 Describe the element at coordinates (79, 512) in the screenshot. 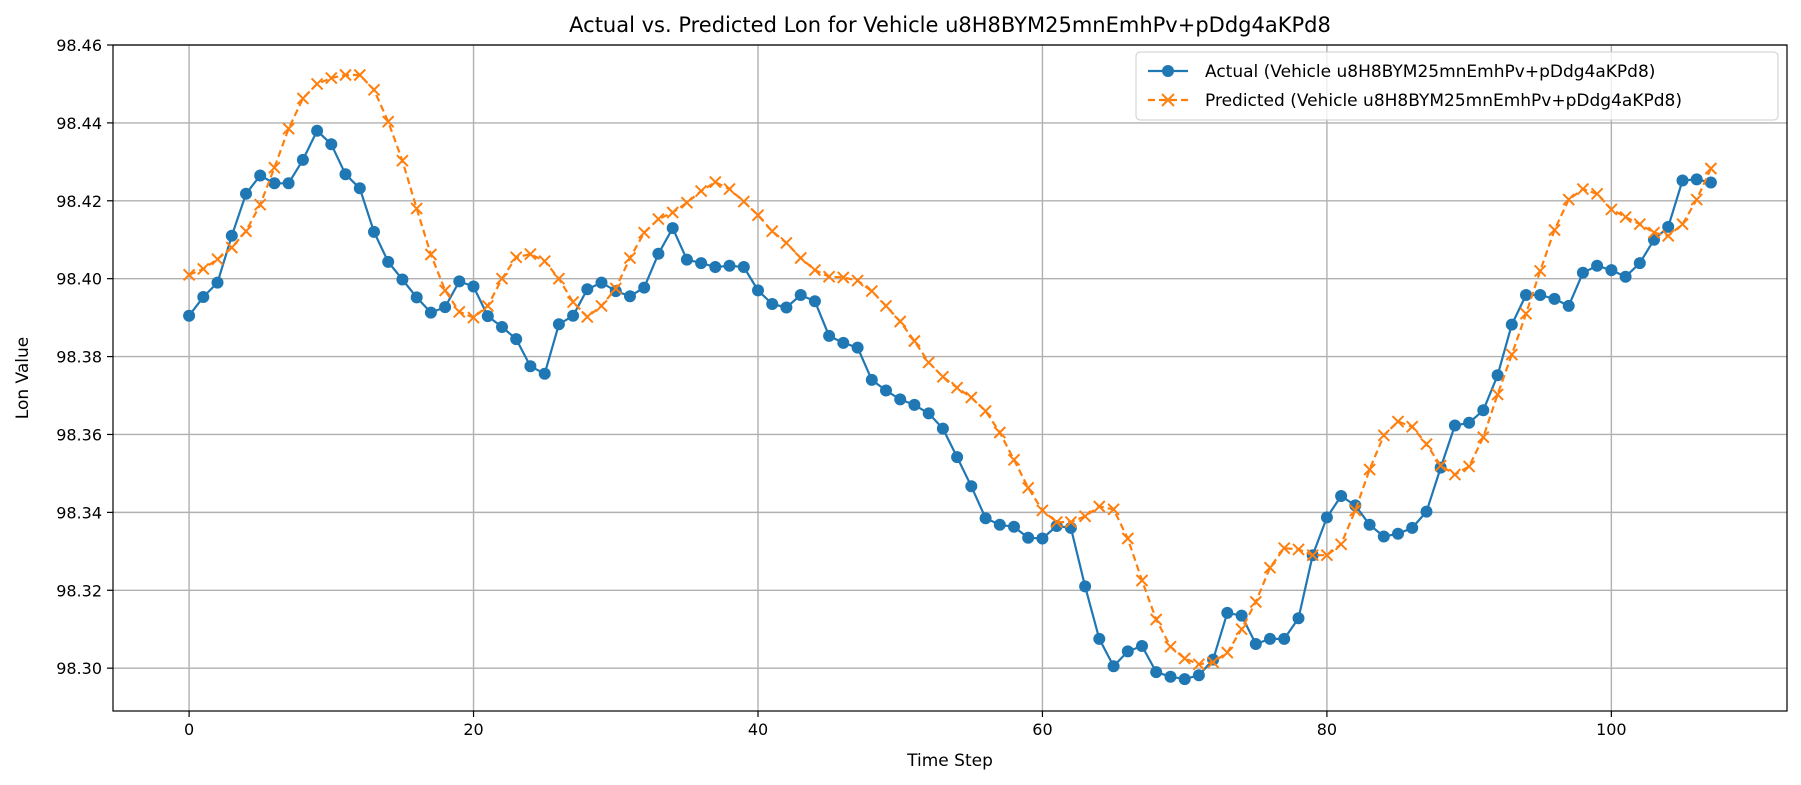

I see `y-tick-label: 98.34` at that location.